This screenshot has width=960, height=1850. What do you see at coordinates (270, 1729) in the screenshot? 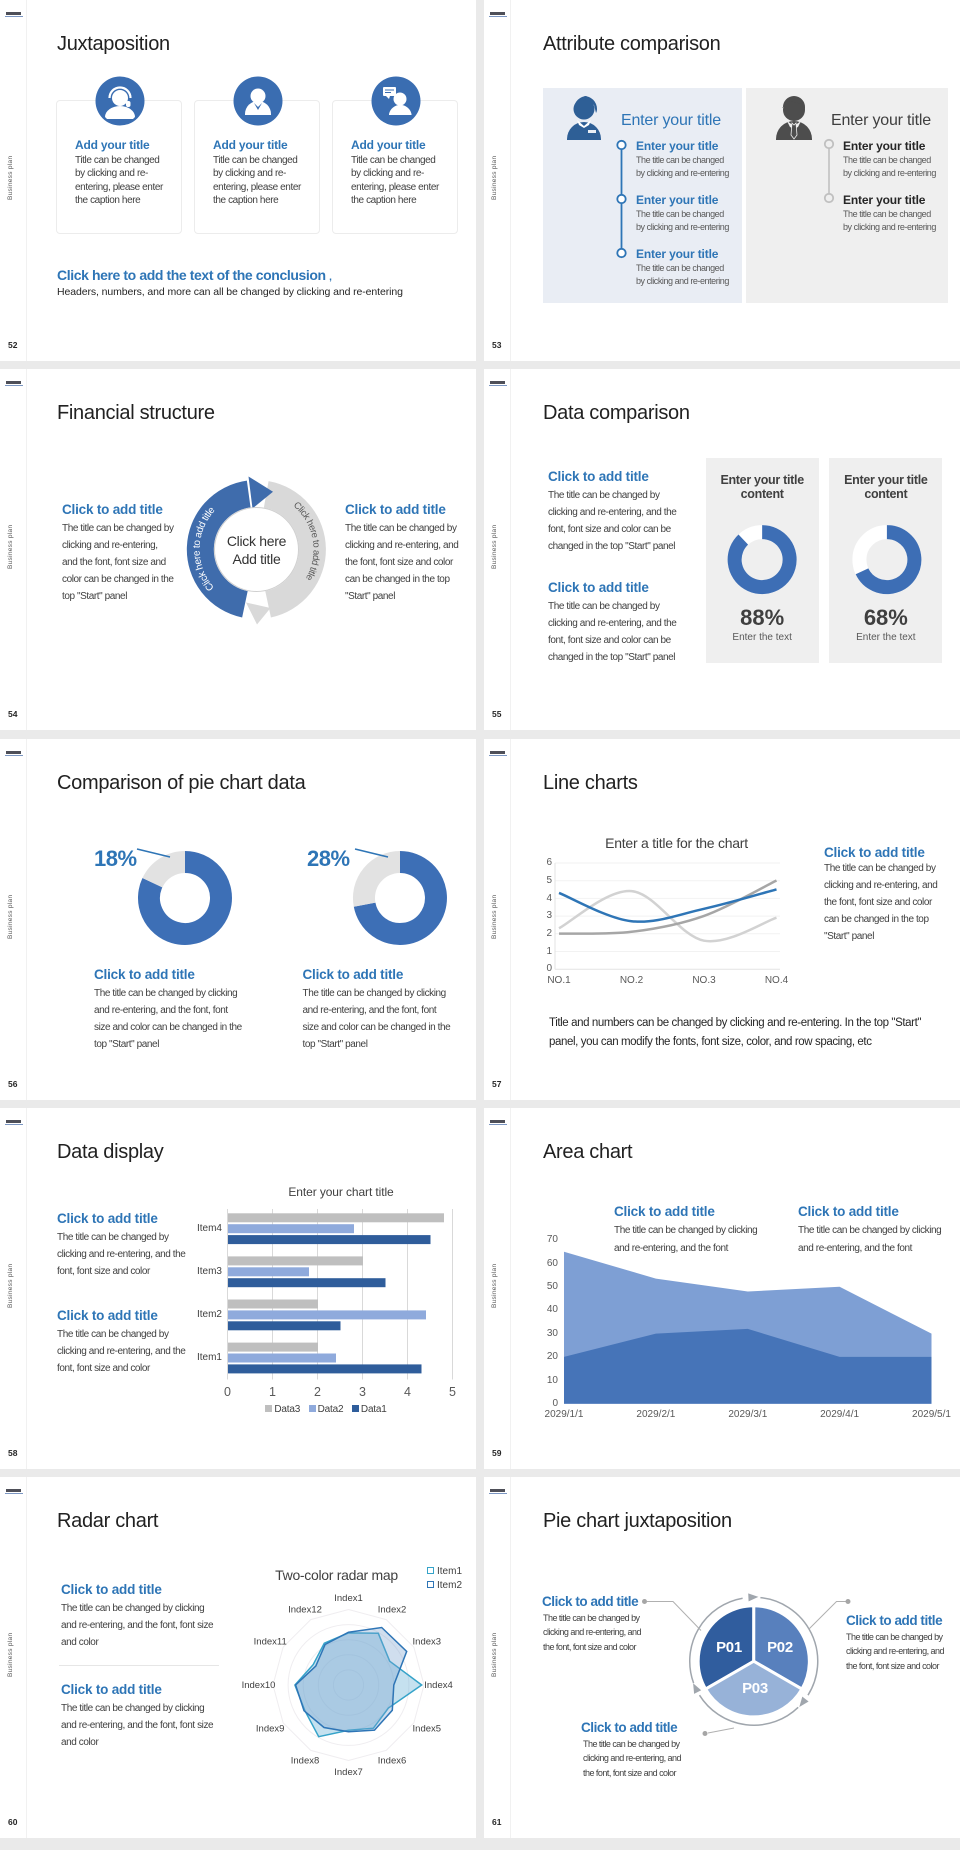
I see `svg-text: Index9` at bounding box center [270, 1729].